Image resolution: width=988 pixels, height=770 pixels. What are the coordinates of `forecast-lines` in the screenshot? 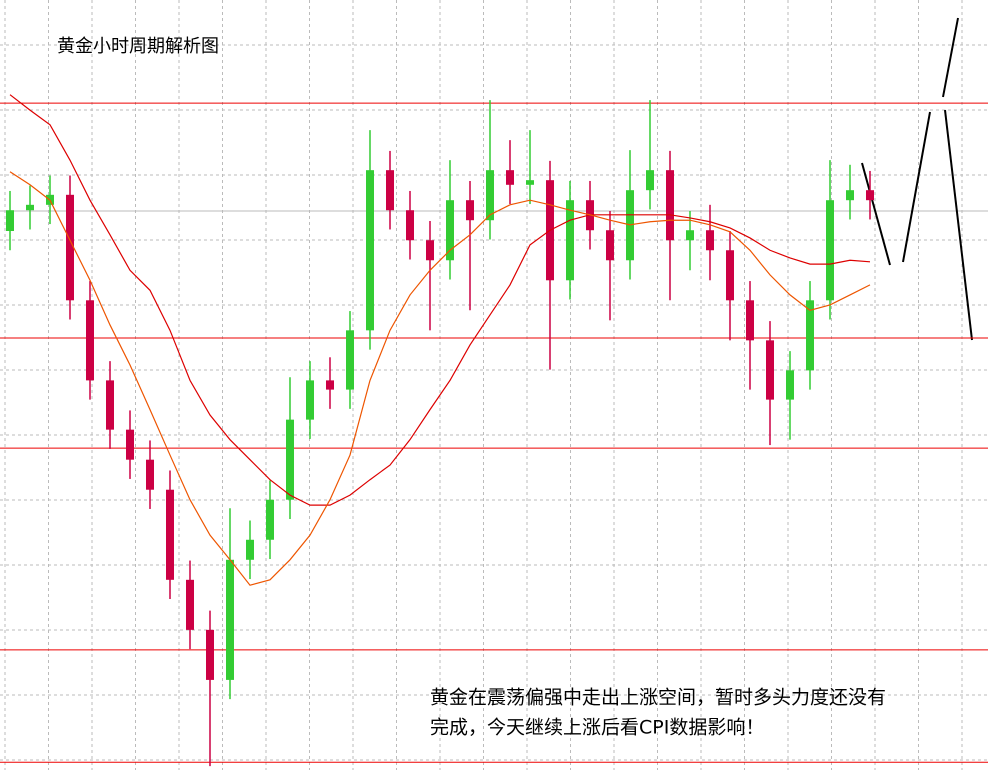 It's located at (917, 179).